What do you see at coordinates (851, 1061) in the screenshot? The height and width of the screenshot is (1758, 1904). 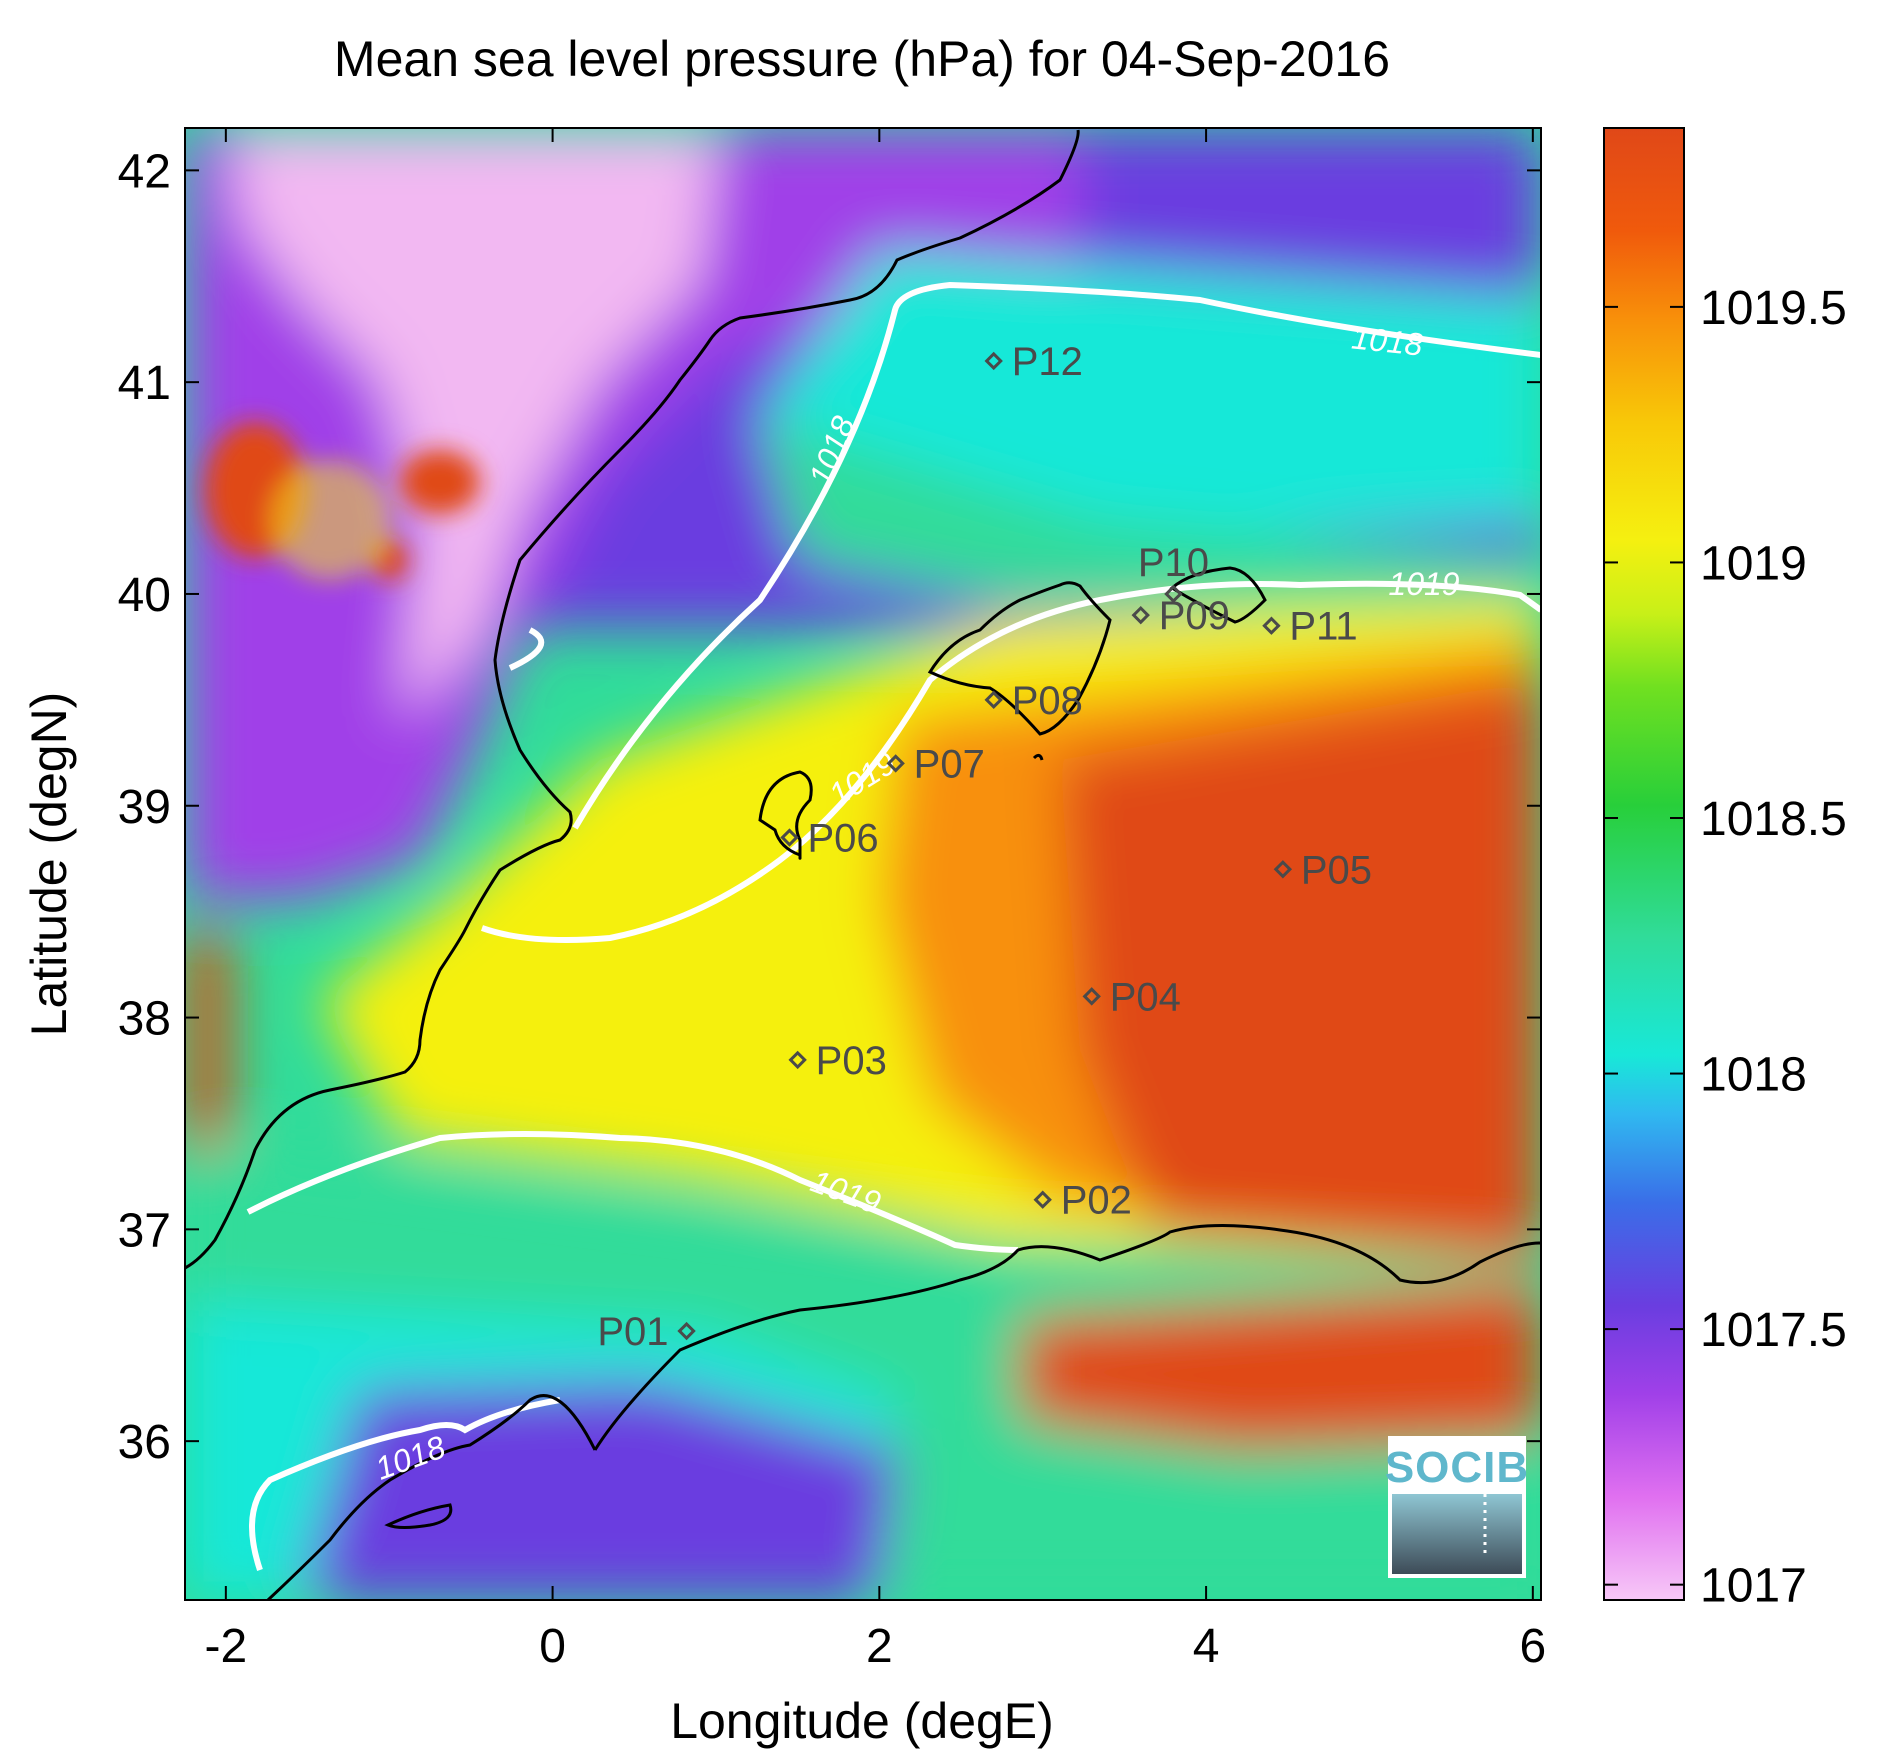 I see `station-label-p03: P03` at bounding box center [851, 1061].